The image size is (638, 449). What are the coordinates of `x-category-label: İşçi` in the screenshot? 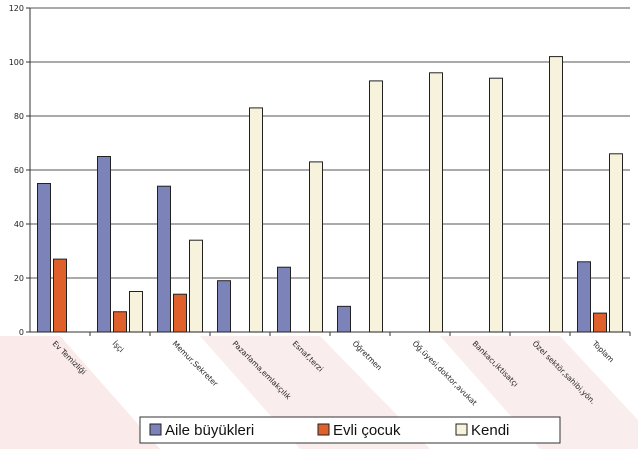 It's located at (118, 346).